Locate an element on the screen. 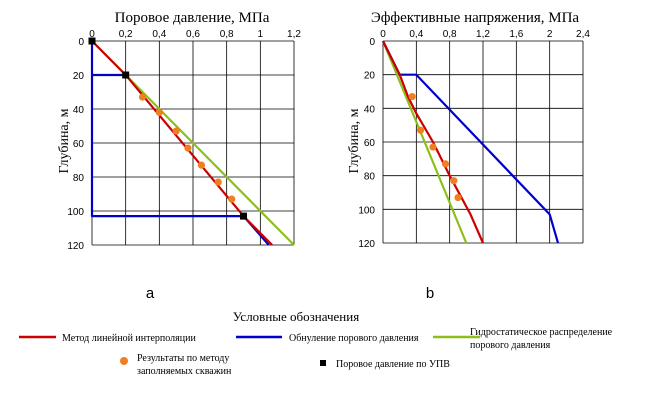  legend-label-wells-1: Результаты по методу is located at coordinates (183, 358).